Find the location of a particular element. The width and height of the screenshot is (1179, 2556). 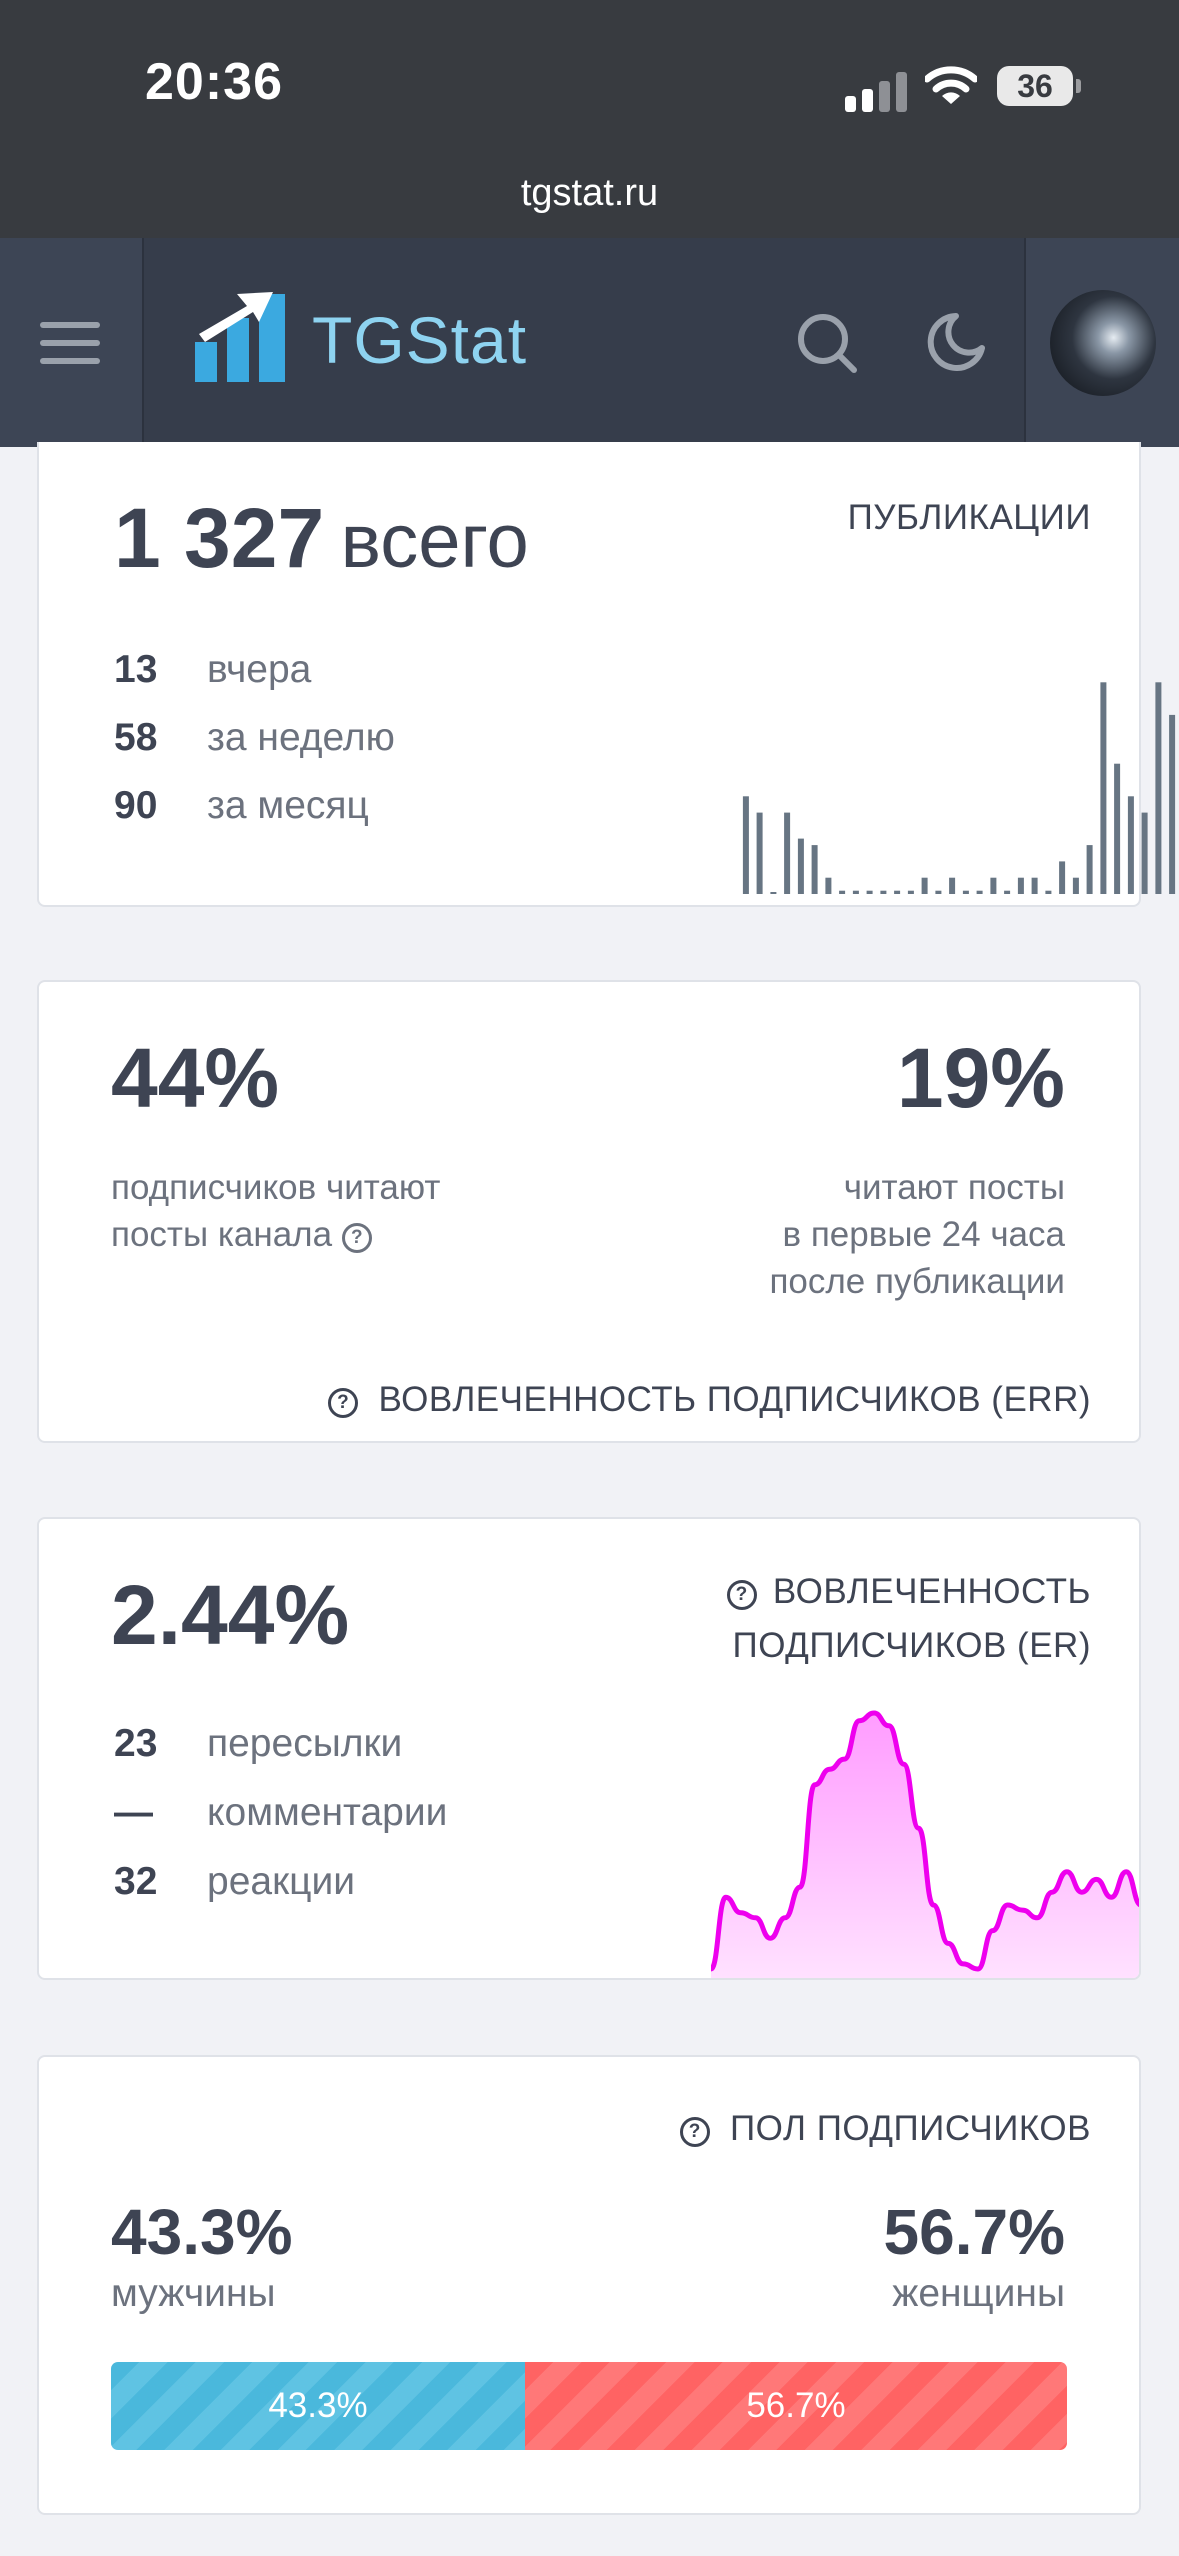

moon-icon is located at coordinates (956, 342).